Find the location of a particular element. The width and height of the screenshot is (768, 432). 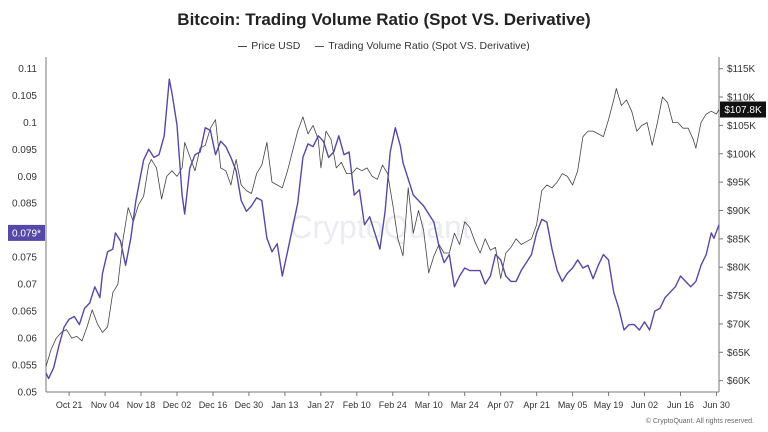

x-tick-label: Apr 21 is located at coordinates (536, 405).